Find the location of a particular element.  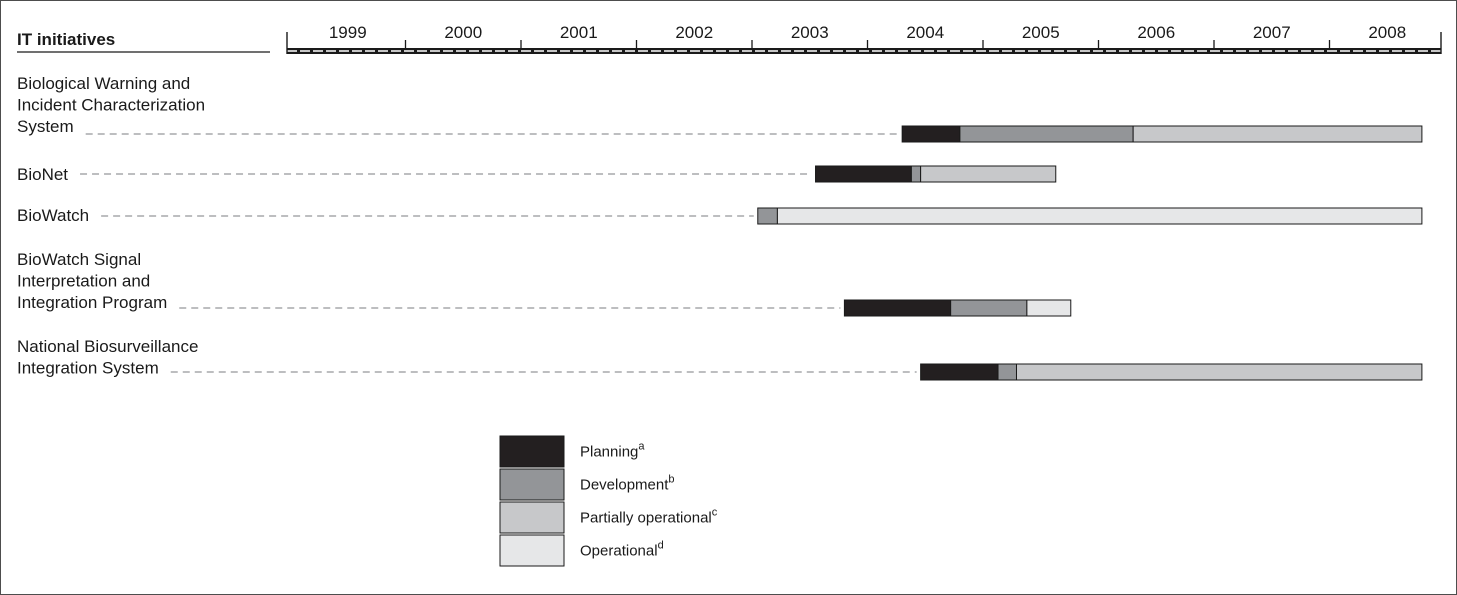

legend-label-text: Operational is located at coordinates (619, 551).